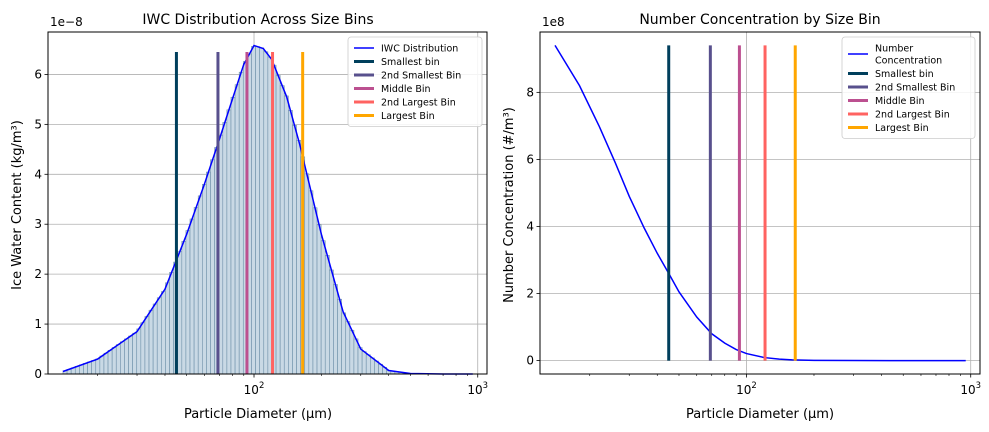 Image resolution: width=989 pixels, height=432 pixels. I want to click on y-axis-ticks: 0 2 4 6 8, so click(533, 226).